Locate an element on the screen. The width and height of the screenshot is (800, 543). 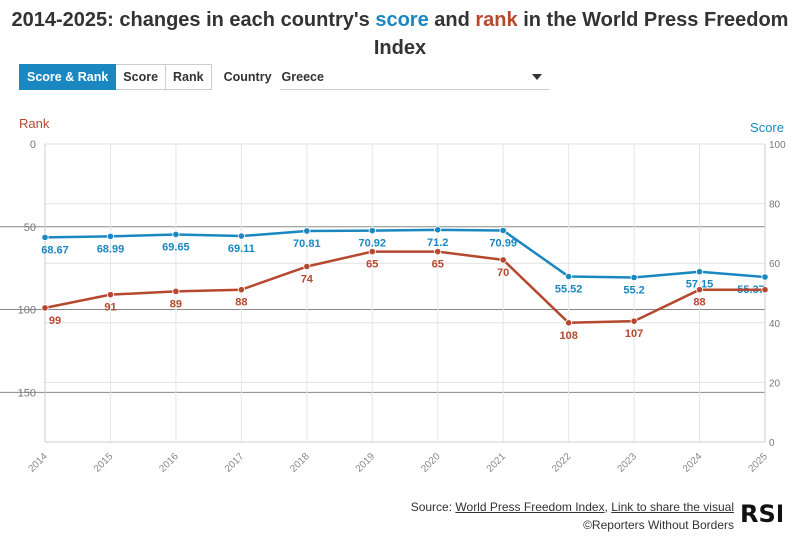
x-tick-label: 2015 is located at coordinates (104, 463).